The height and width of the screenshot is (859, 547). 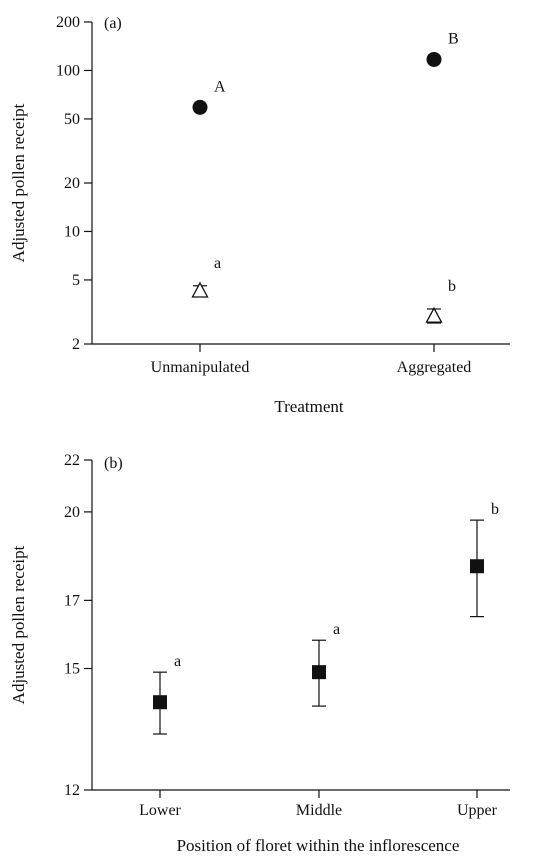 I want to click on panel-label: (a), so click(x=113, y=23).